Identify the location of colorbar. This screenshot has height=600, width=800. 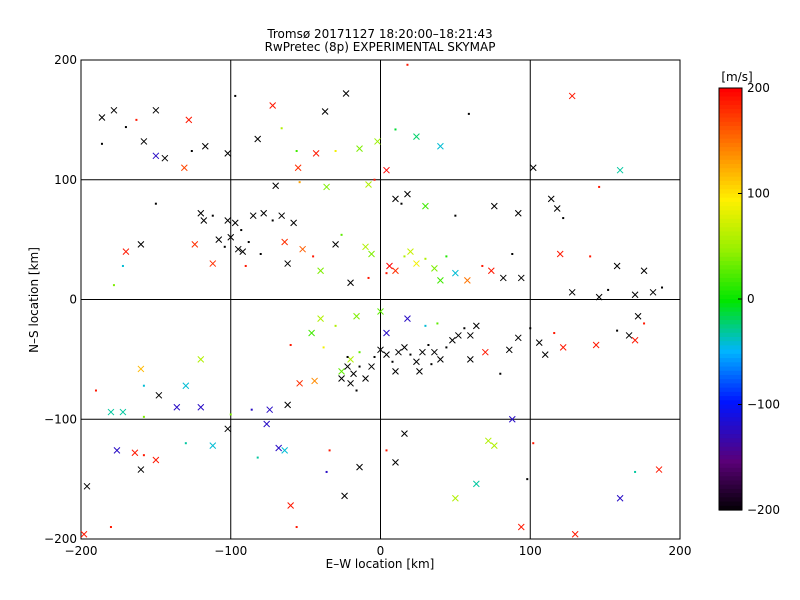
(730, 299).